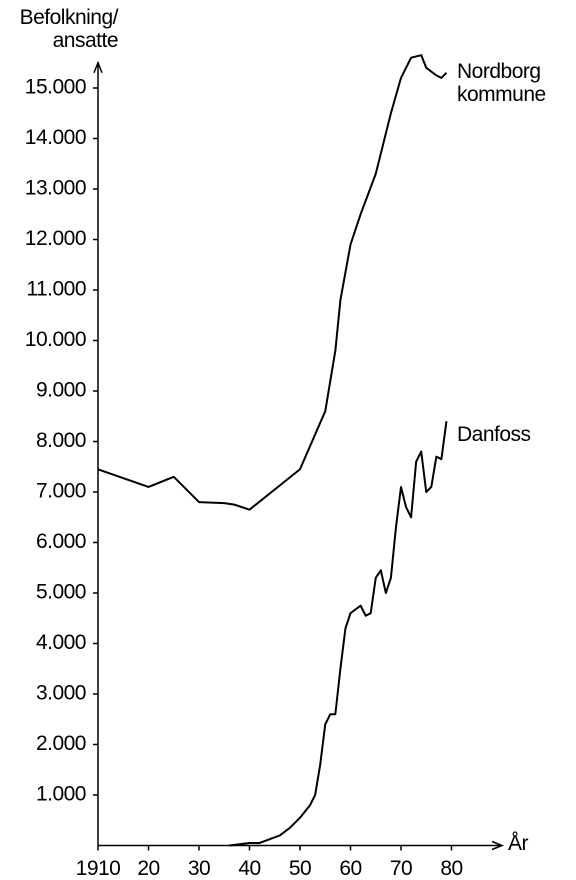 This screenshot has width=576, height=880. I want to click on y-tick-label: 6.000, so click(61, 541).